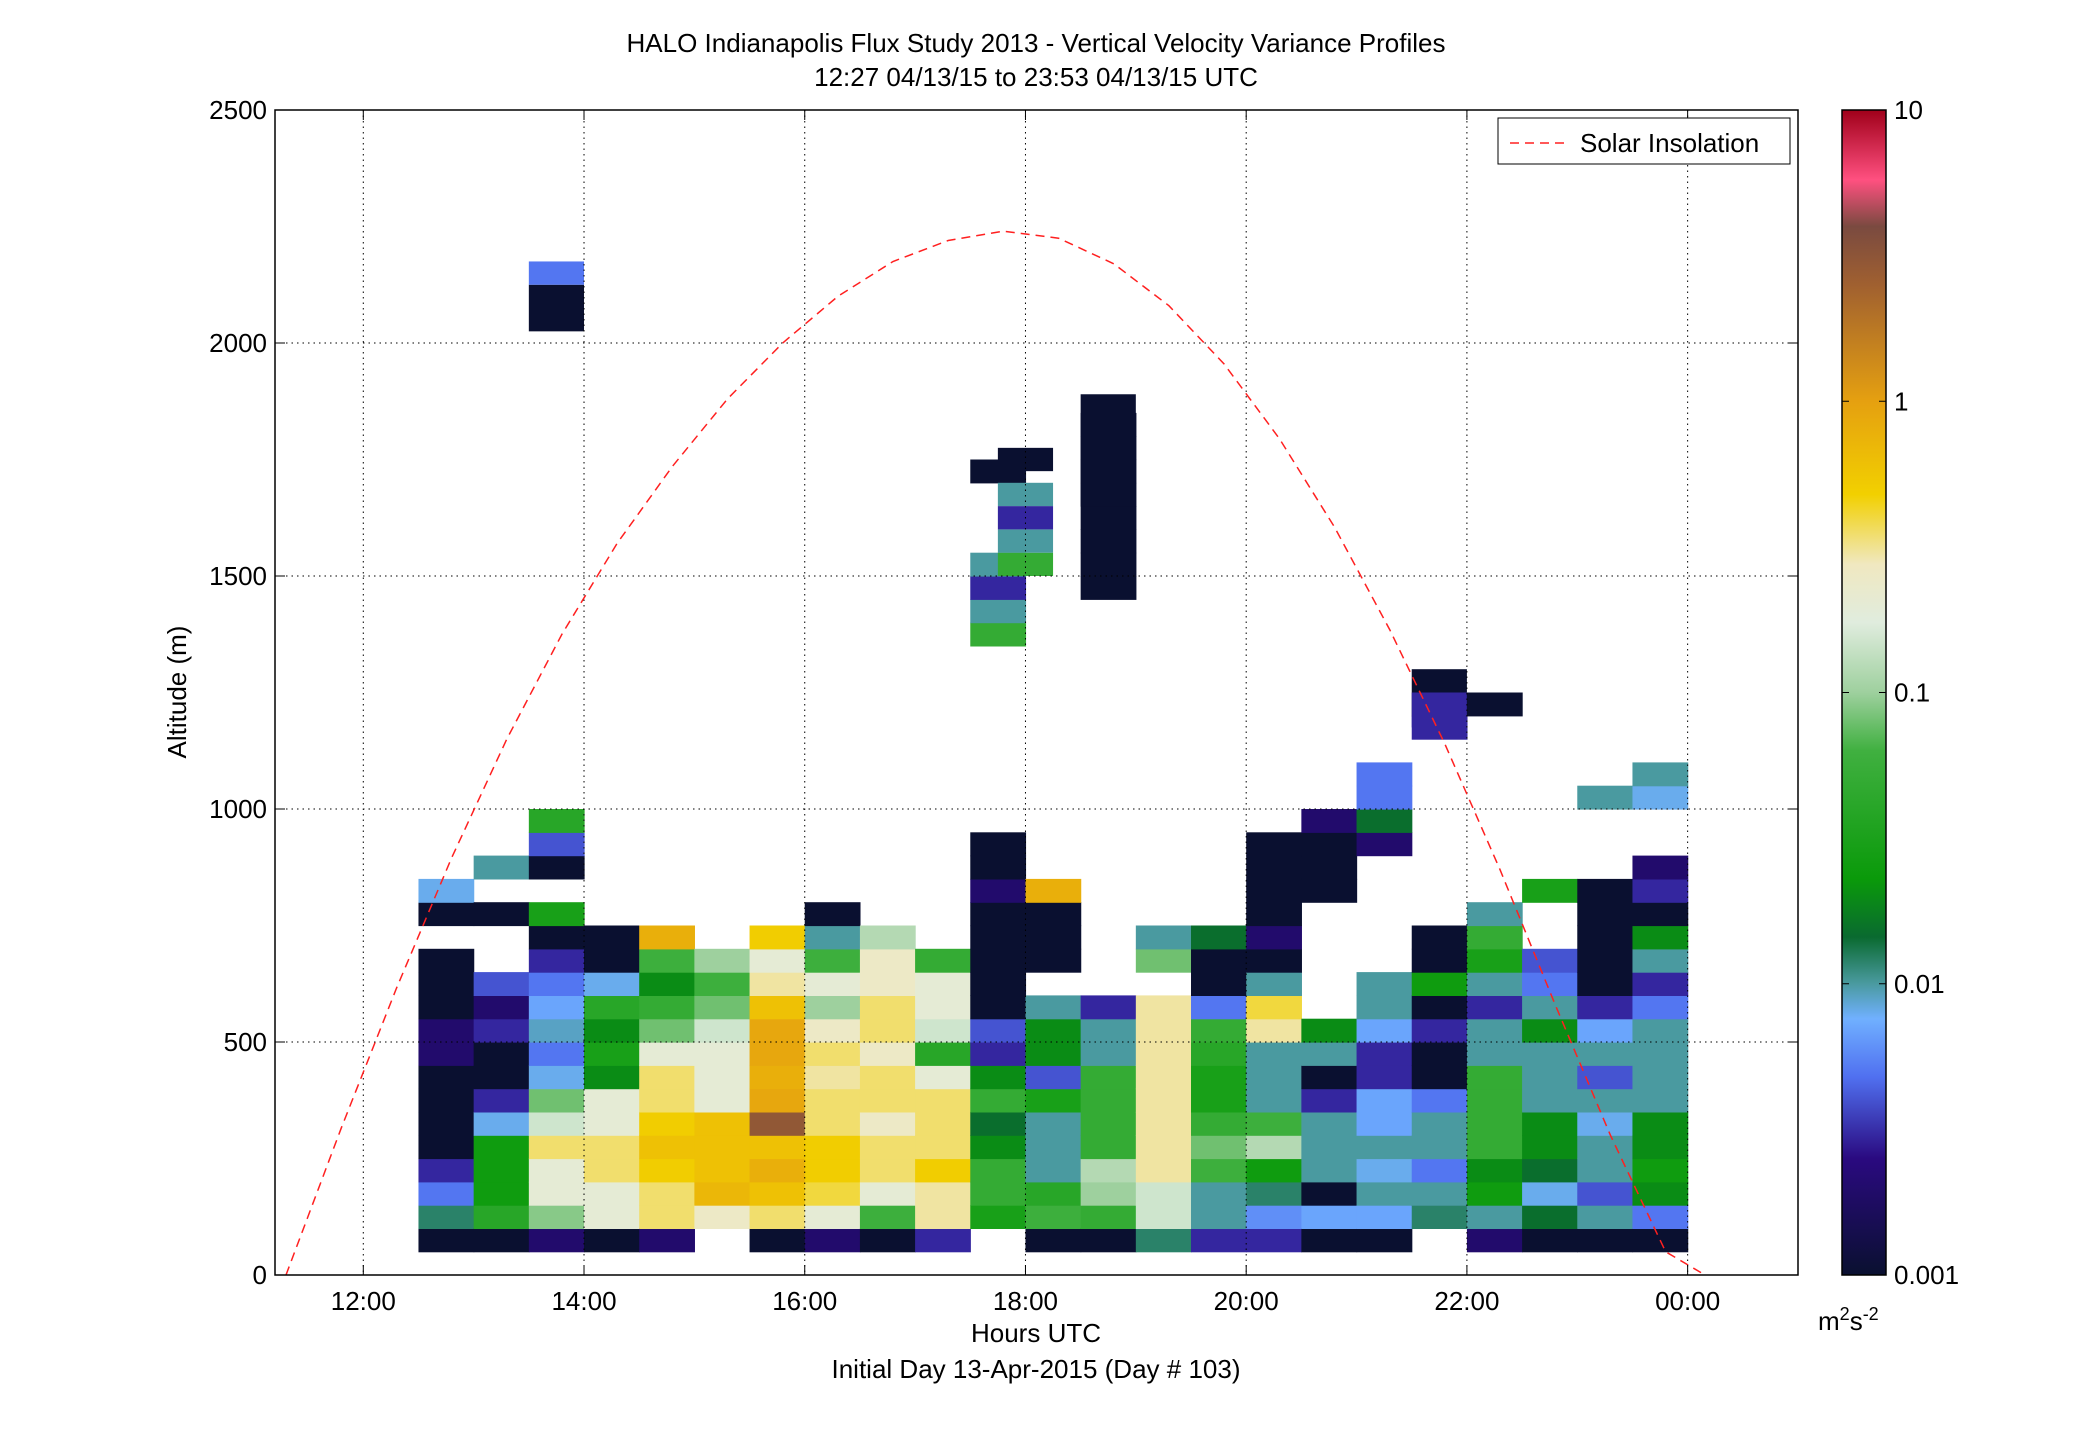 This screenshot has height=1430, width=2098. Describe the element at coordinates (1912, 693) in the screenshot. I see `colorbar-tick-label: 0.1` at that location.